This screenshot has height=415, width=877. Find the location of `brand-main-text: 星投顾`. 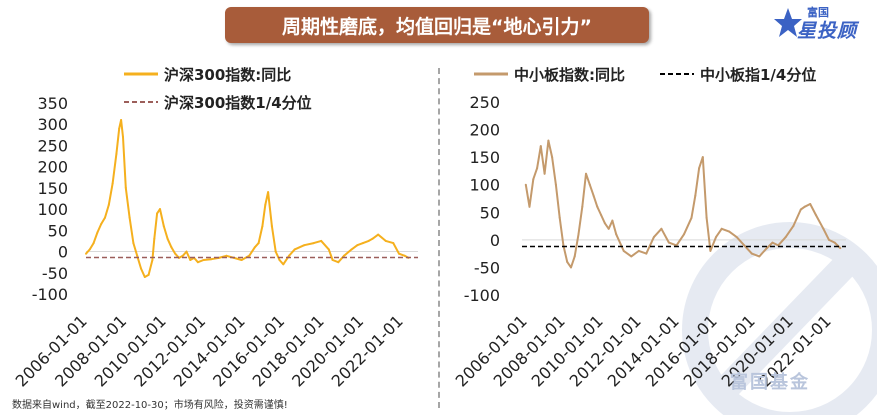

brand-main-text: 星投顾 is located at coordinates (827, 31).